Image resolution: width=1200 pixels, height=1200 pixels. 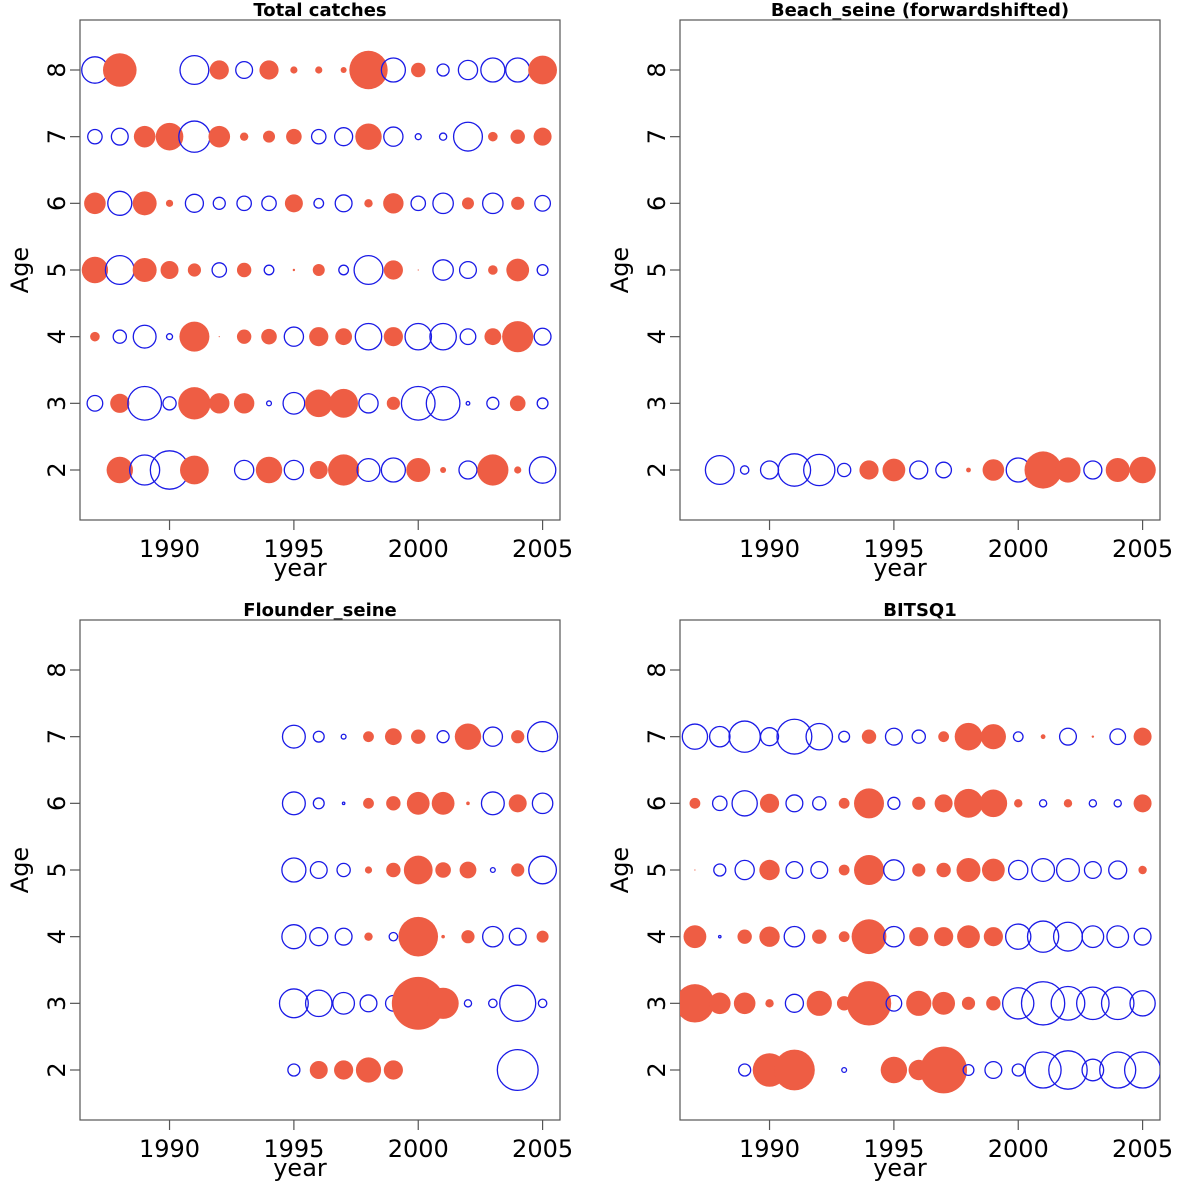 What do you see at coordinates (57, 669) in the screenshot?
I see `y-tick-label: 8` at bounding box center [57, 669].